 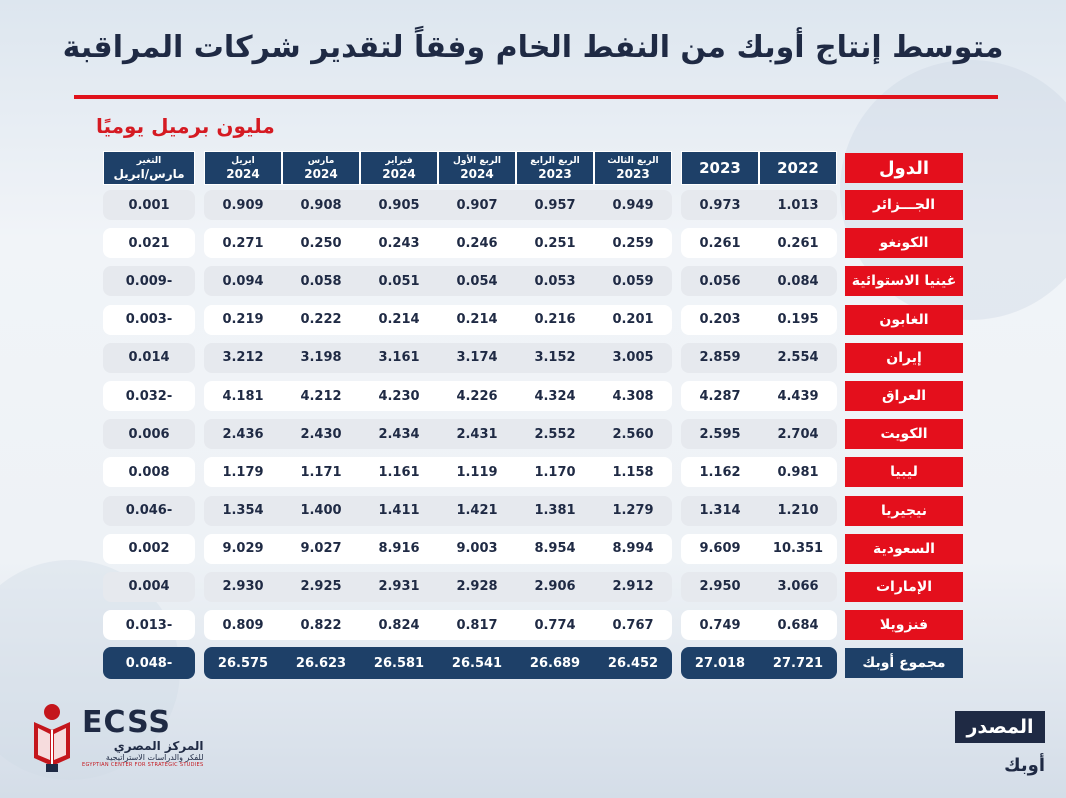 What do you see at coordinates (477, 205) in the screenshot?
I see `value-cell: 0.907` at bounding box center [477, 205].